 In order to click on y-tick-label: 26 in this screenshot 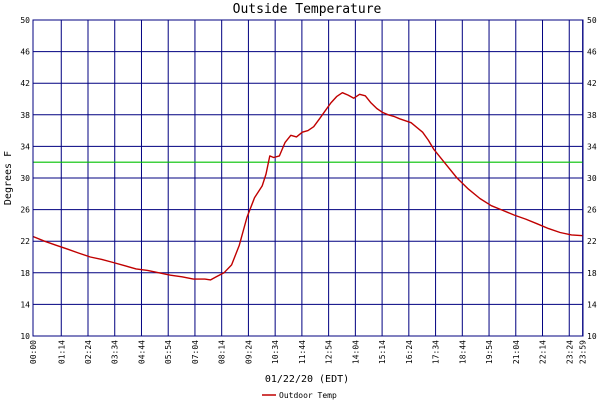, I will do `click(25, 210)`.